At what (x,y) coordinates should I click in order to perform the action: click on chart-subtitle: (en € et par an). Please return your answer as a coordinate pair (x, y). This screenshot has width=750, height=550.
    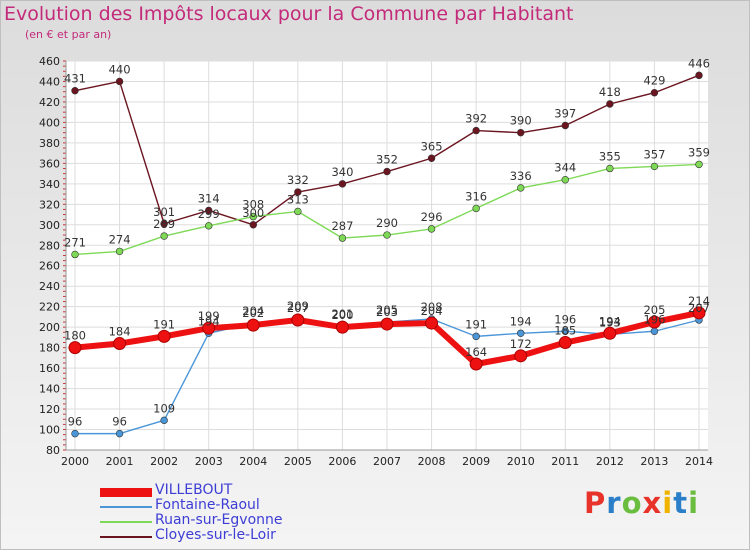
    Looking at the image, I should click on (68, 34).